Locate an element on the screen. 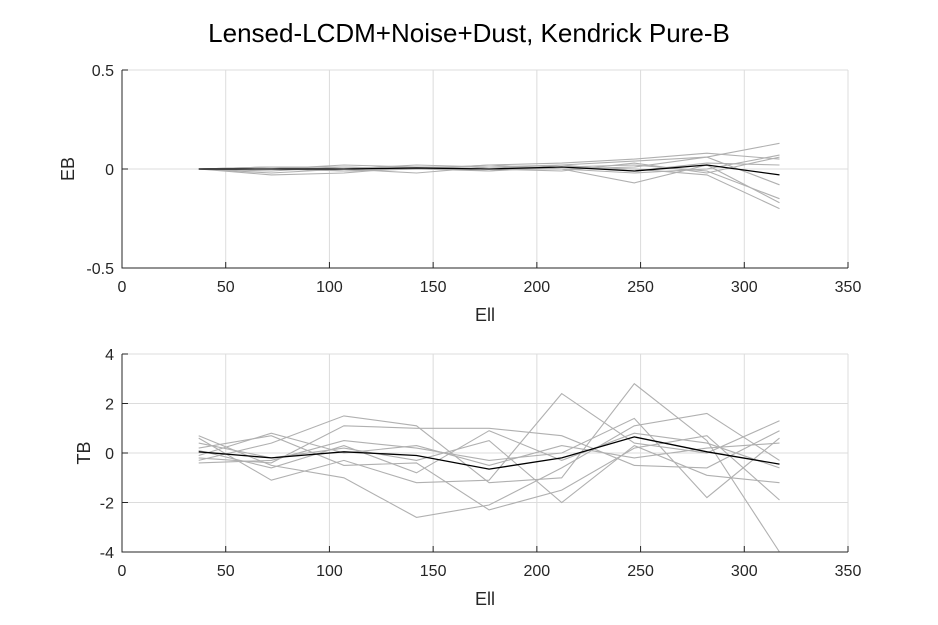 The image size is (938, 625). eb-x-tick-label: 0 is located at coordinates (122, 287).